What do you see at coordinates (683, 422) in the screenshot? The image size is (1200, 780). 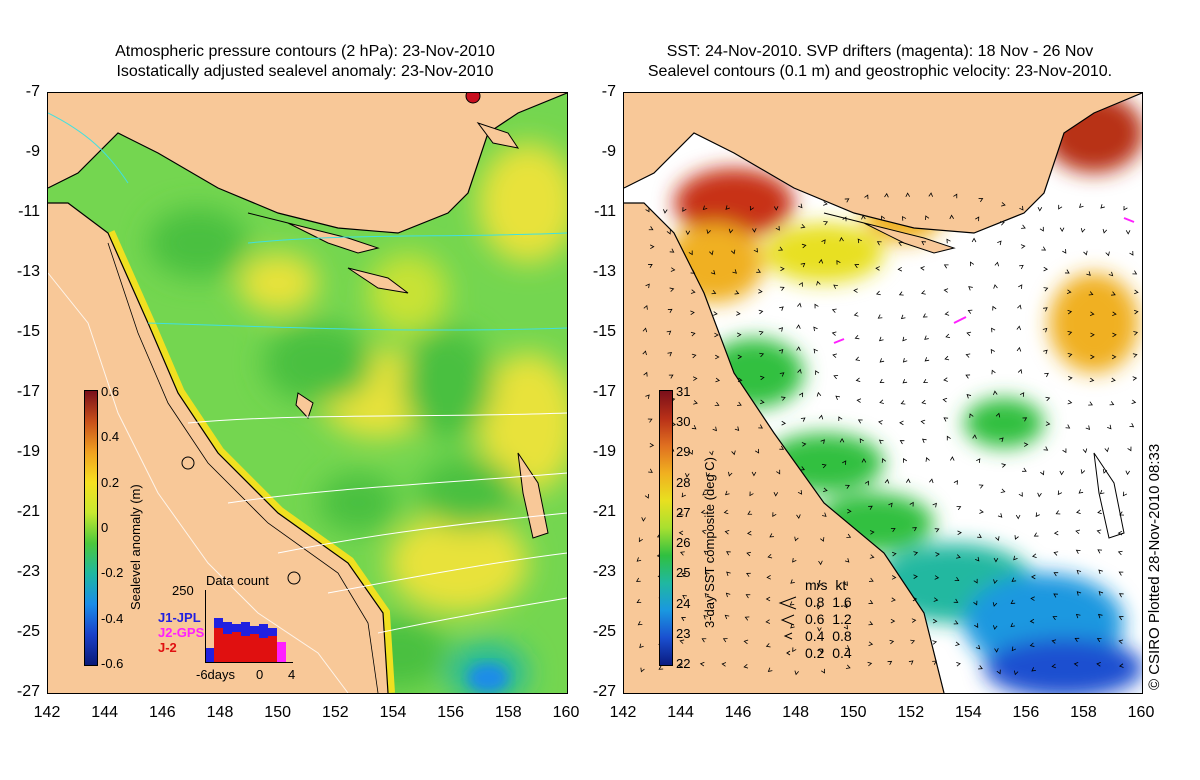 I see `sst-colorbar-tick: 30` at bounding box center [683, 422].